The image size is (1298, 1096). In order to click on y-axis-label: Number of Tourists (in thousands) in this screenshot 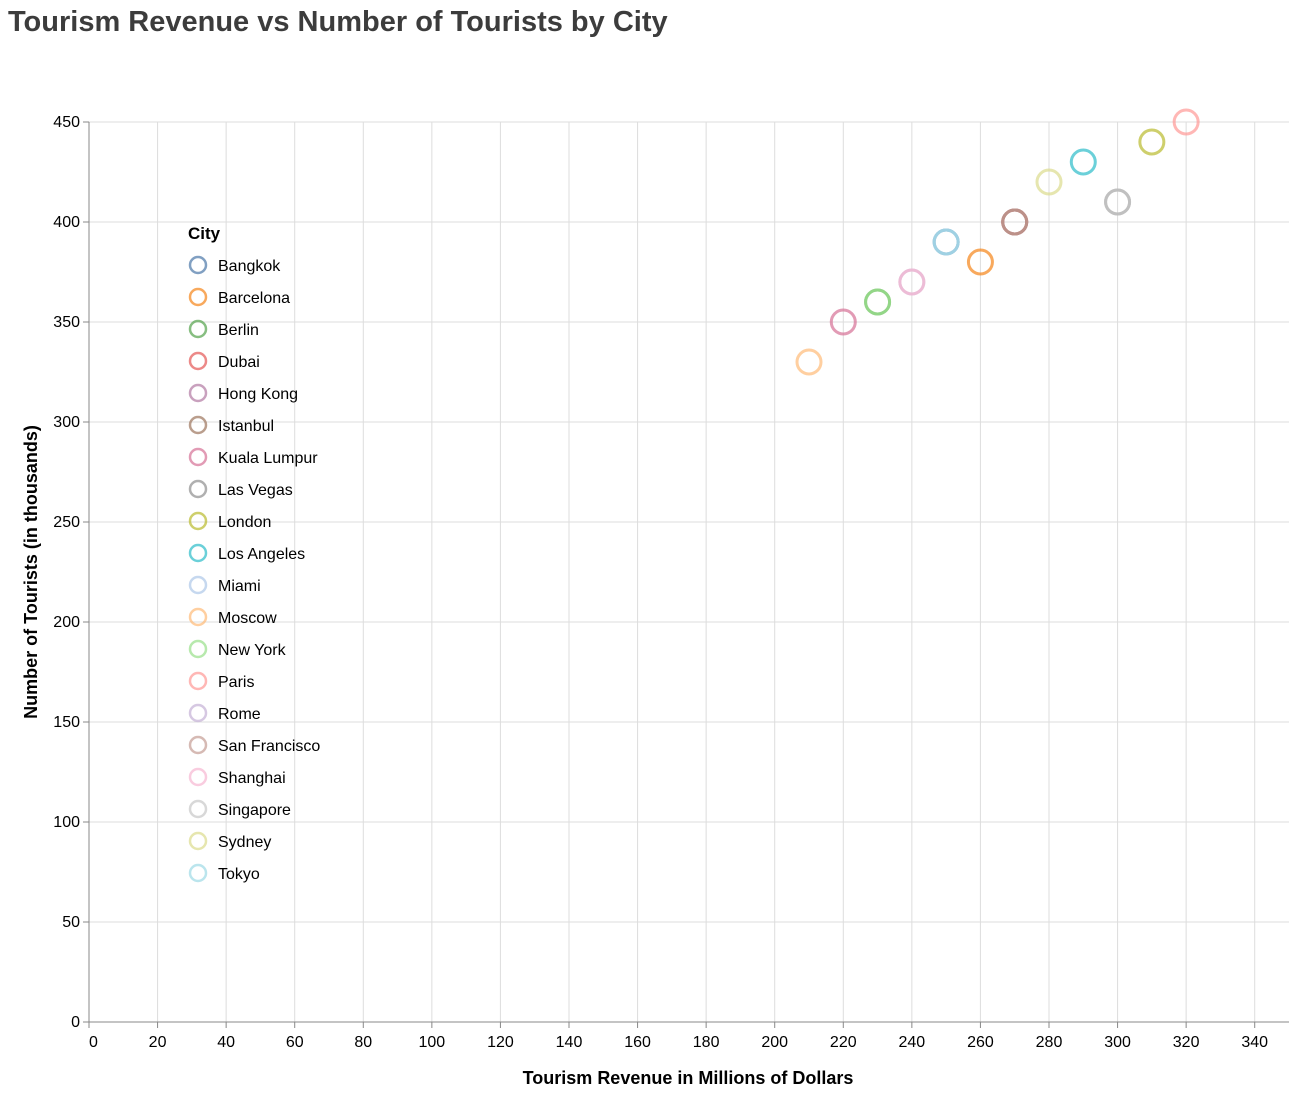, I will do `click(31, 572)`.